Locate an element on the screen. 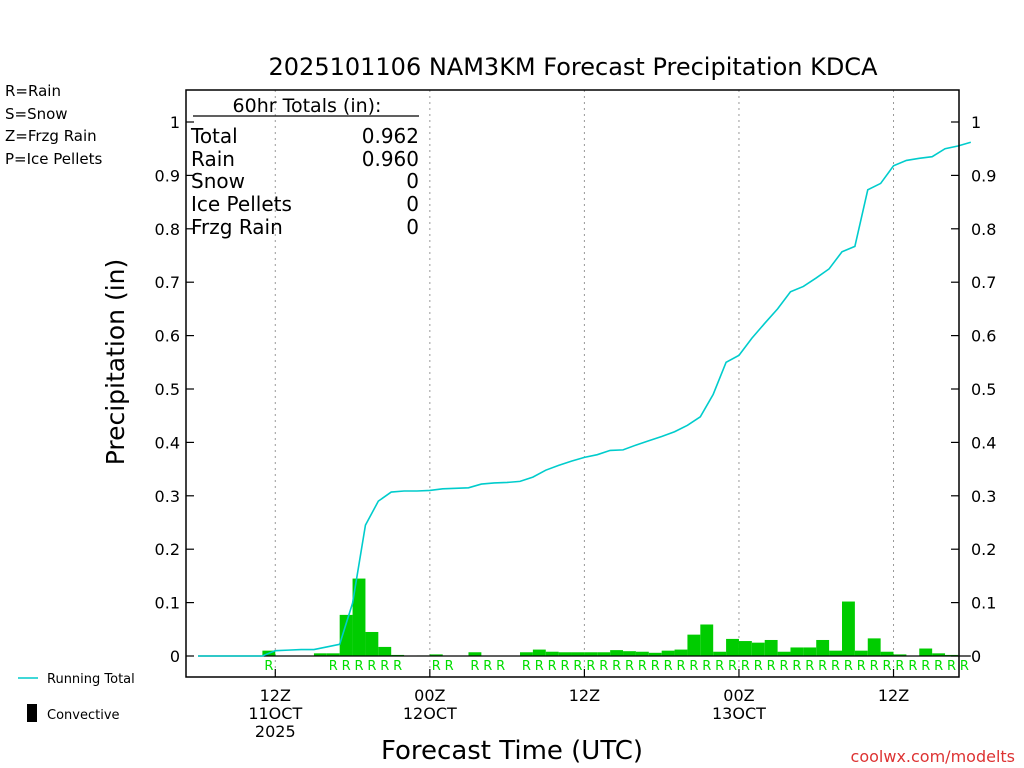 The width and height of the screenshot is (1024, 768). ytick-right-label: 0.8 is located at coordinates (983, 229).